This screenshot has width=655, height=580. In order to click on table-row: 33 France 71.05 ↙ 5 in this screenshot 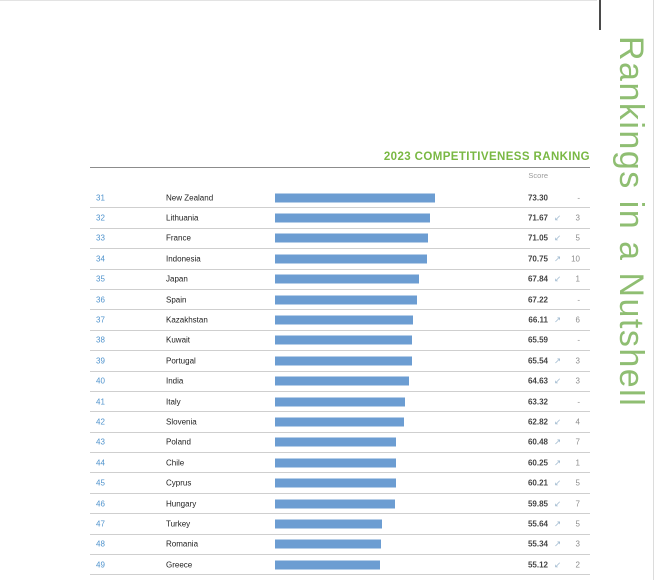, I will do `click(340, 239)`.